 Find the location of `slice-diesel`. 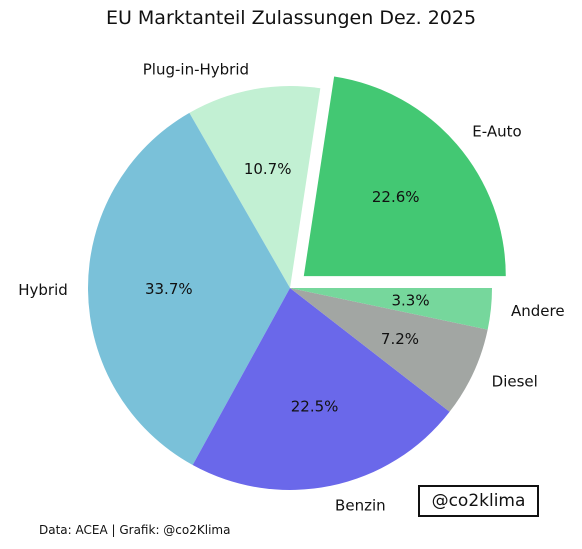

slice-diesel is located at coordinates (389, 350).